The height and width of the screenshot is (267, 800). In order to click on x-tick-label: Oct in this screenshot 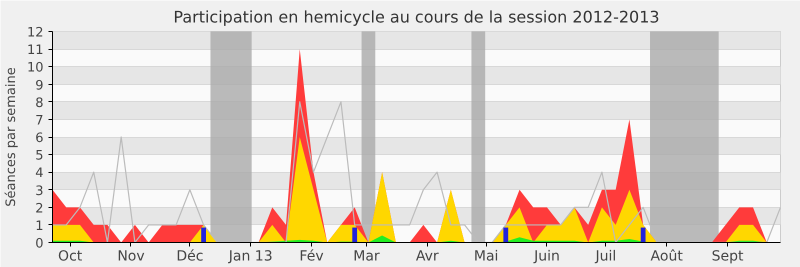, I will do `click(70, 256)`.